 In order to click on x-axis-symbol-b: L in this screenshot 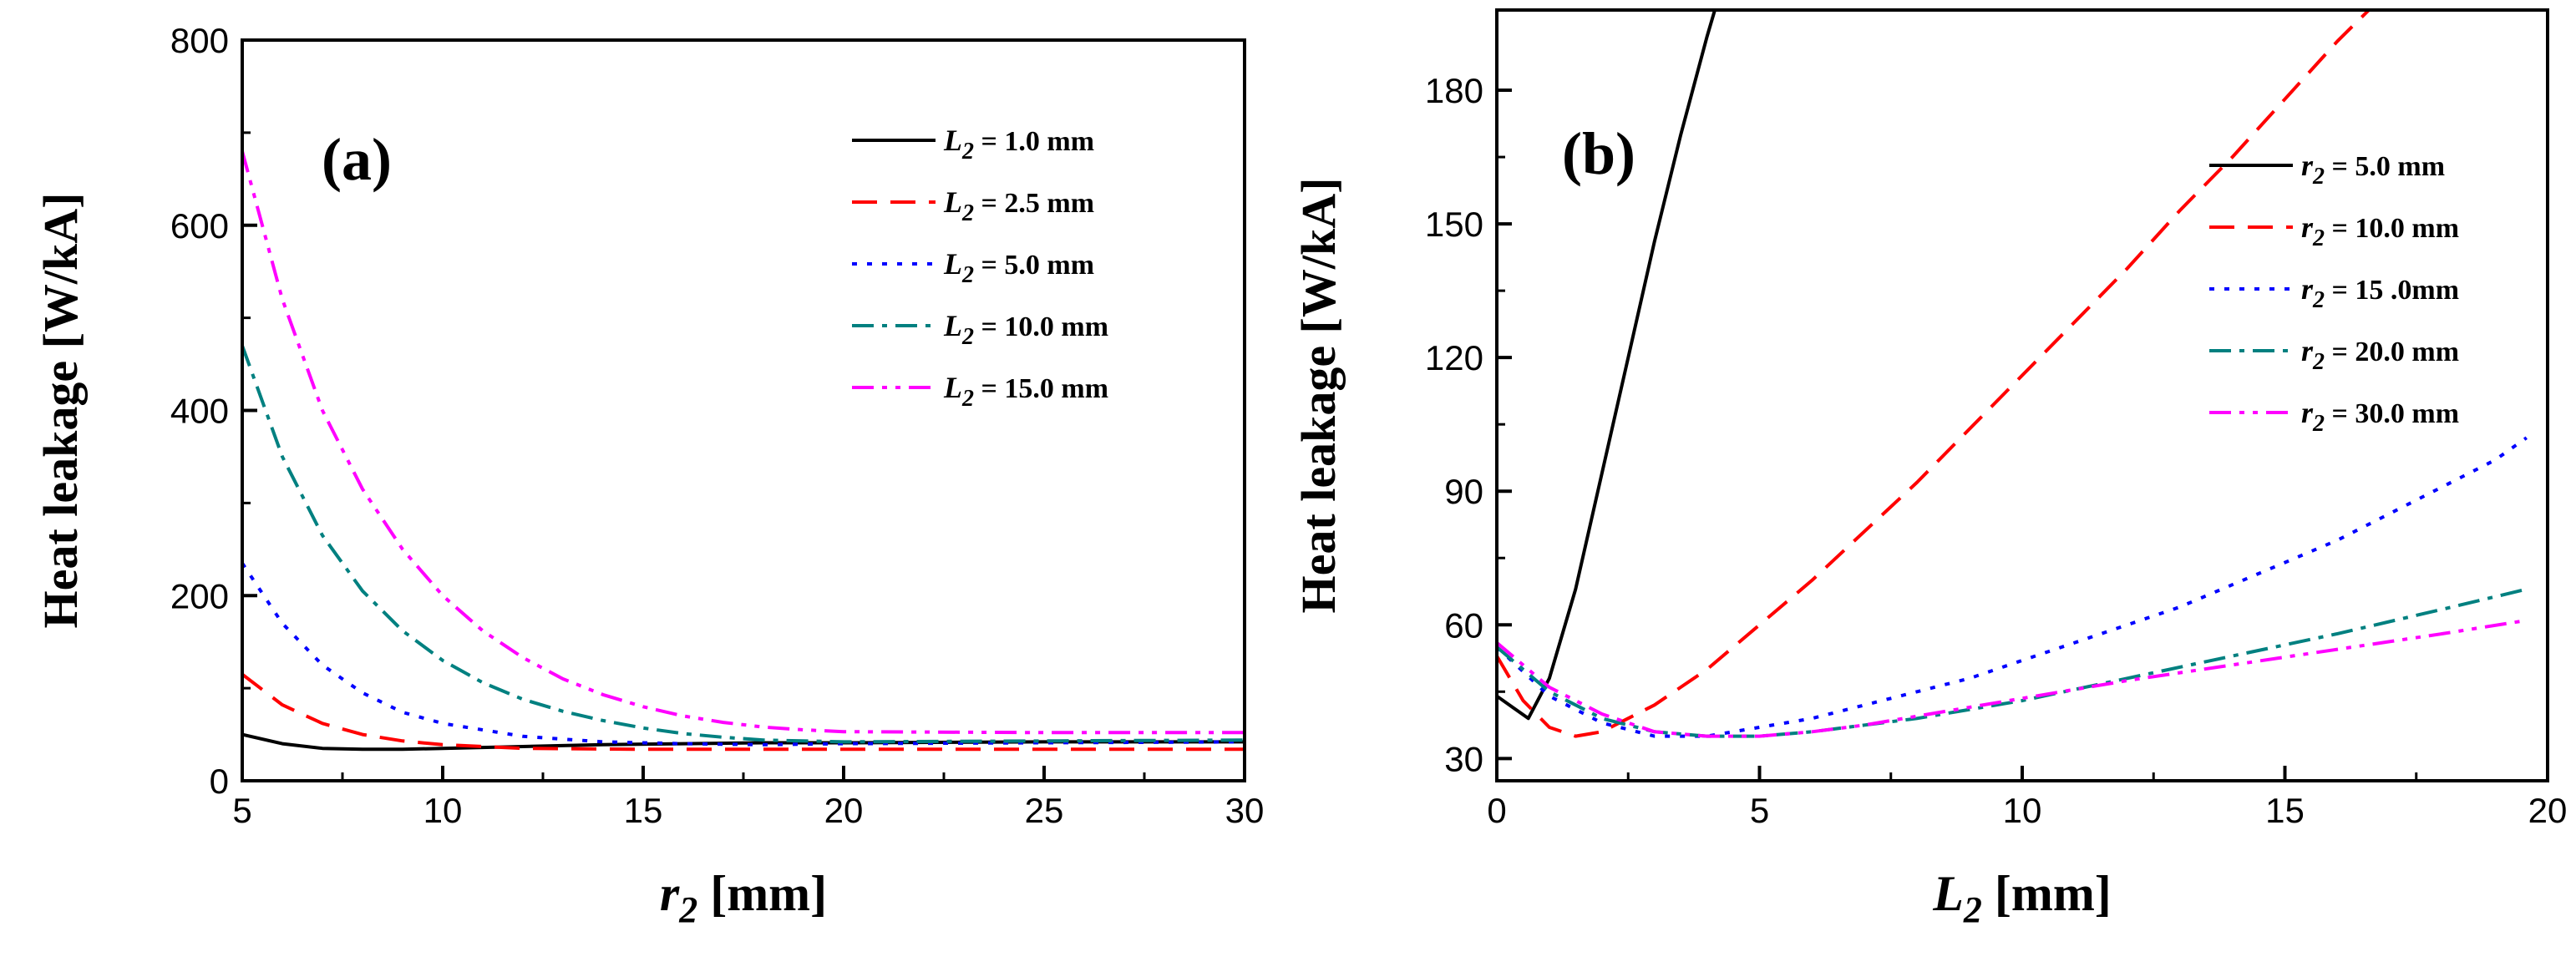, I will do `click(1948, 893)`.